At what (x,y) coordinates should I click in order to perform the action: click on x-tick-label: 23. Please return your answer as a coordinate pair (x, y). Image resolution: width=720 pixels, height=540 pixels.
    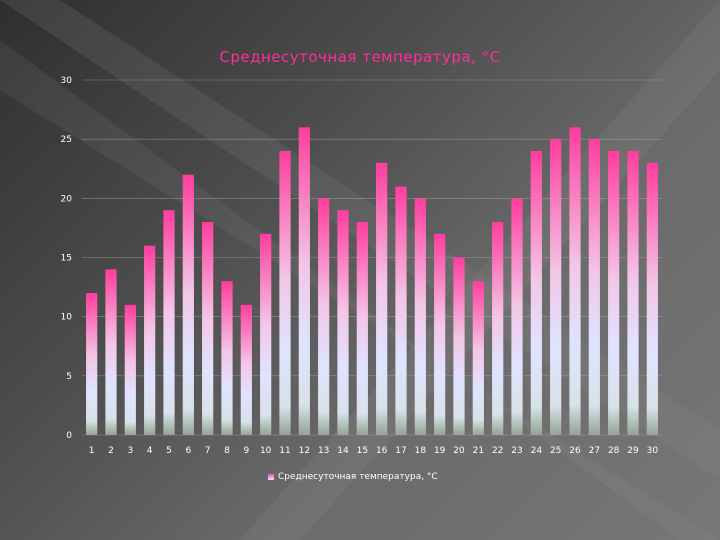
    Looking at the image, I should click on (516, 451).